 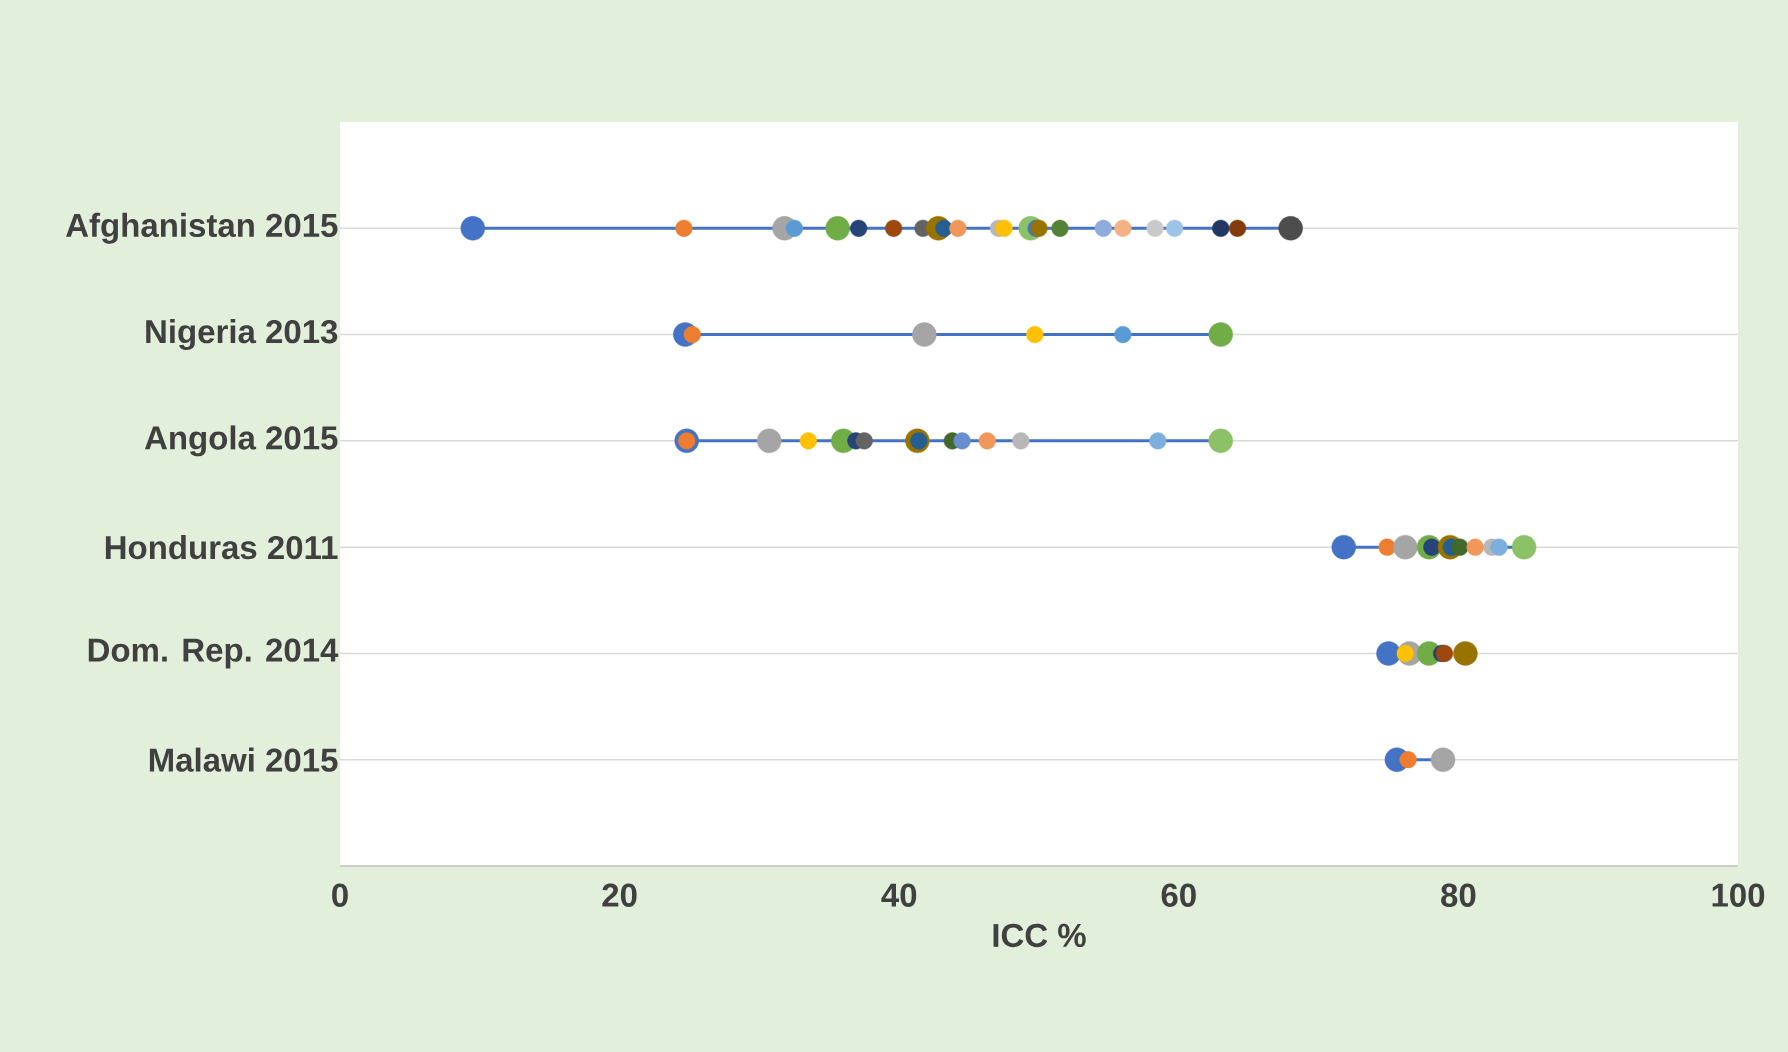 What do you see at coordinates (619, 895) in the screenshot?
I see `x-tick-label: 20` at bounding box center [619, 895].